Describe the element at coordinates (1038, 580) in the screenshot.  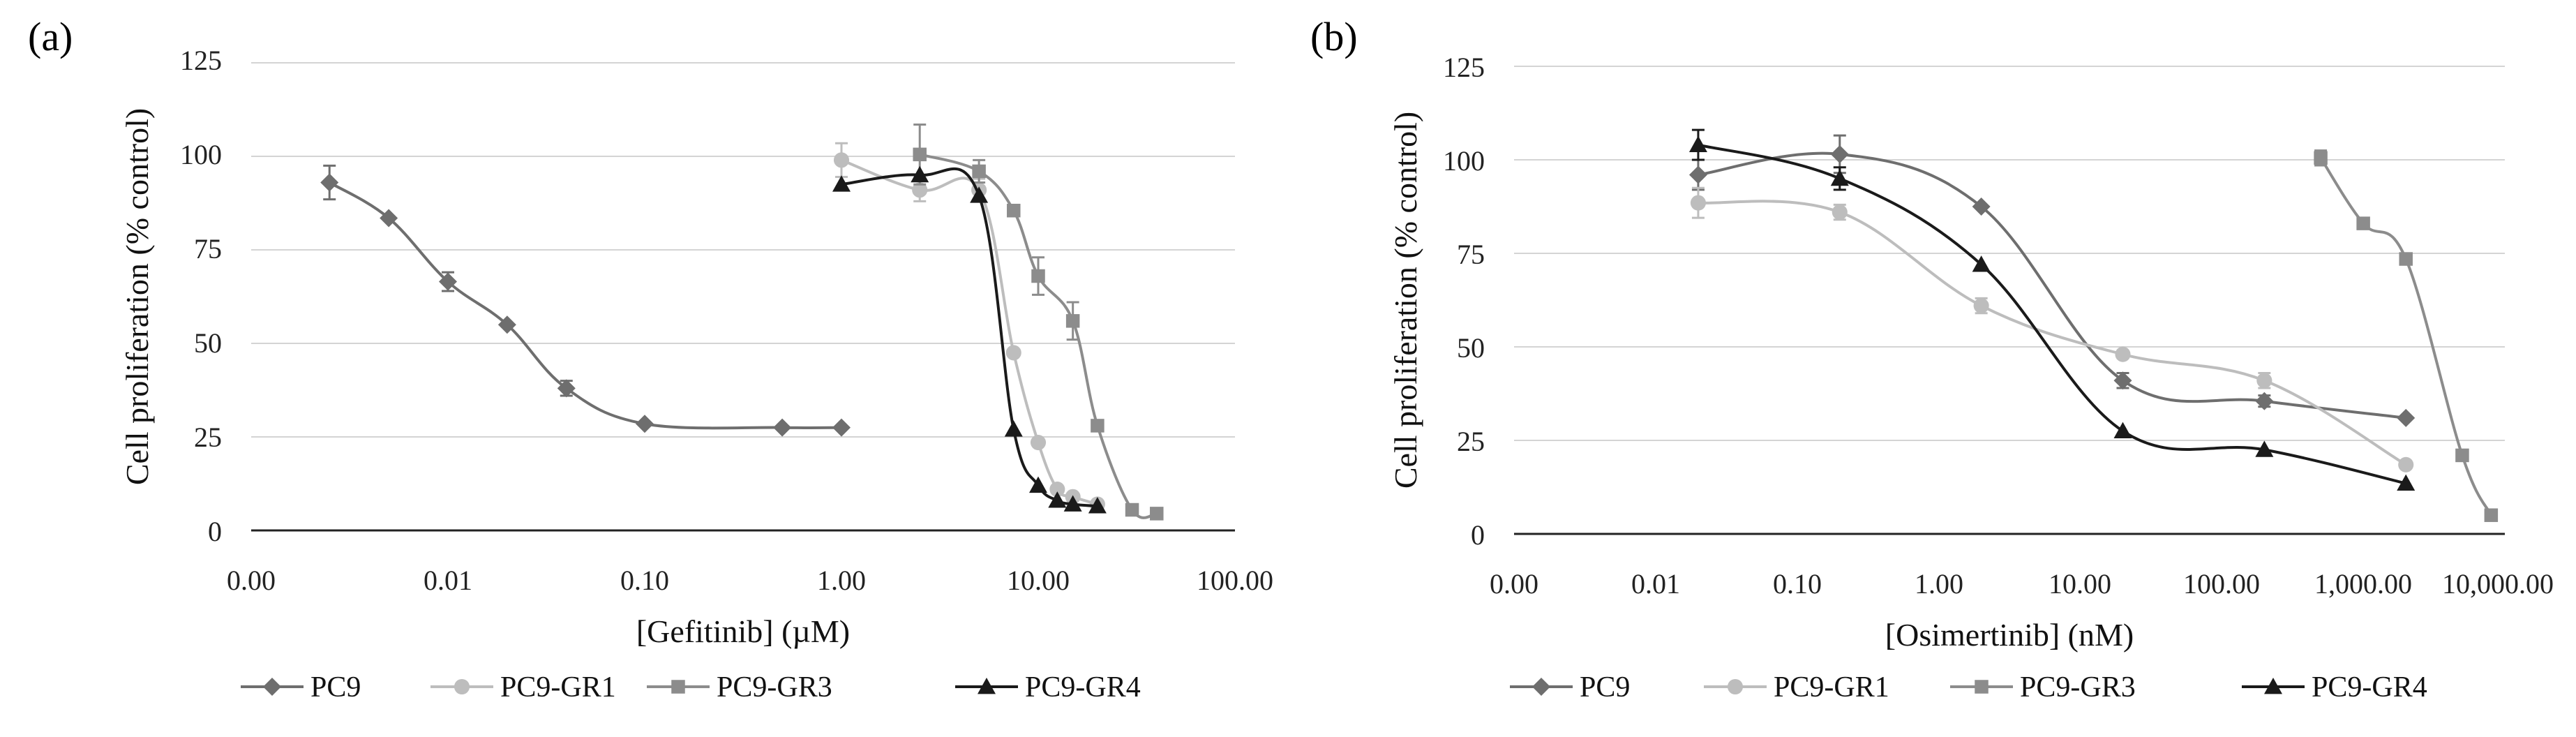
I see `panel-a-xtick-4: 10.00` at that location.